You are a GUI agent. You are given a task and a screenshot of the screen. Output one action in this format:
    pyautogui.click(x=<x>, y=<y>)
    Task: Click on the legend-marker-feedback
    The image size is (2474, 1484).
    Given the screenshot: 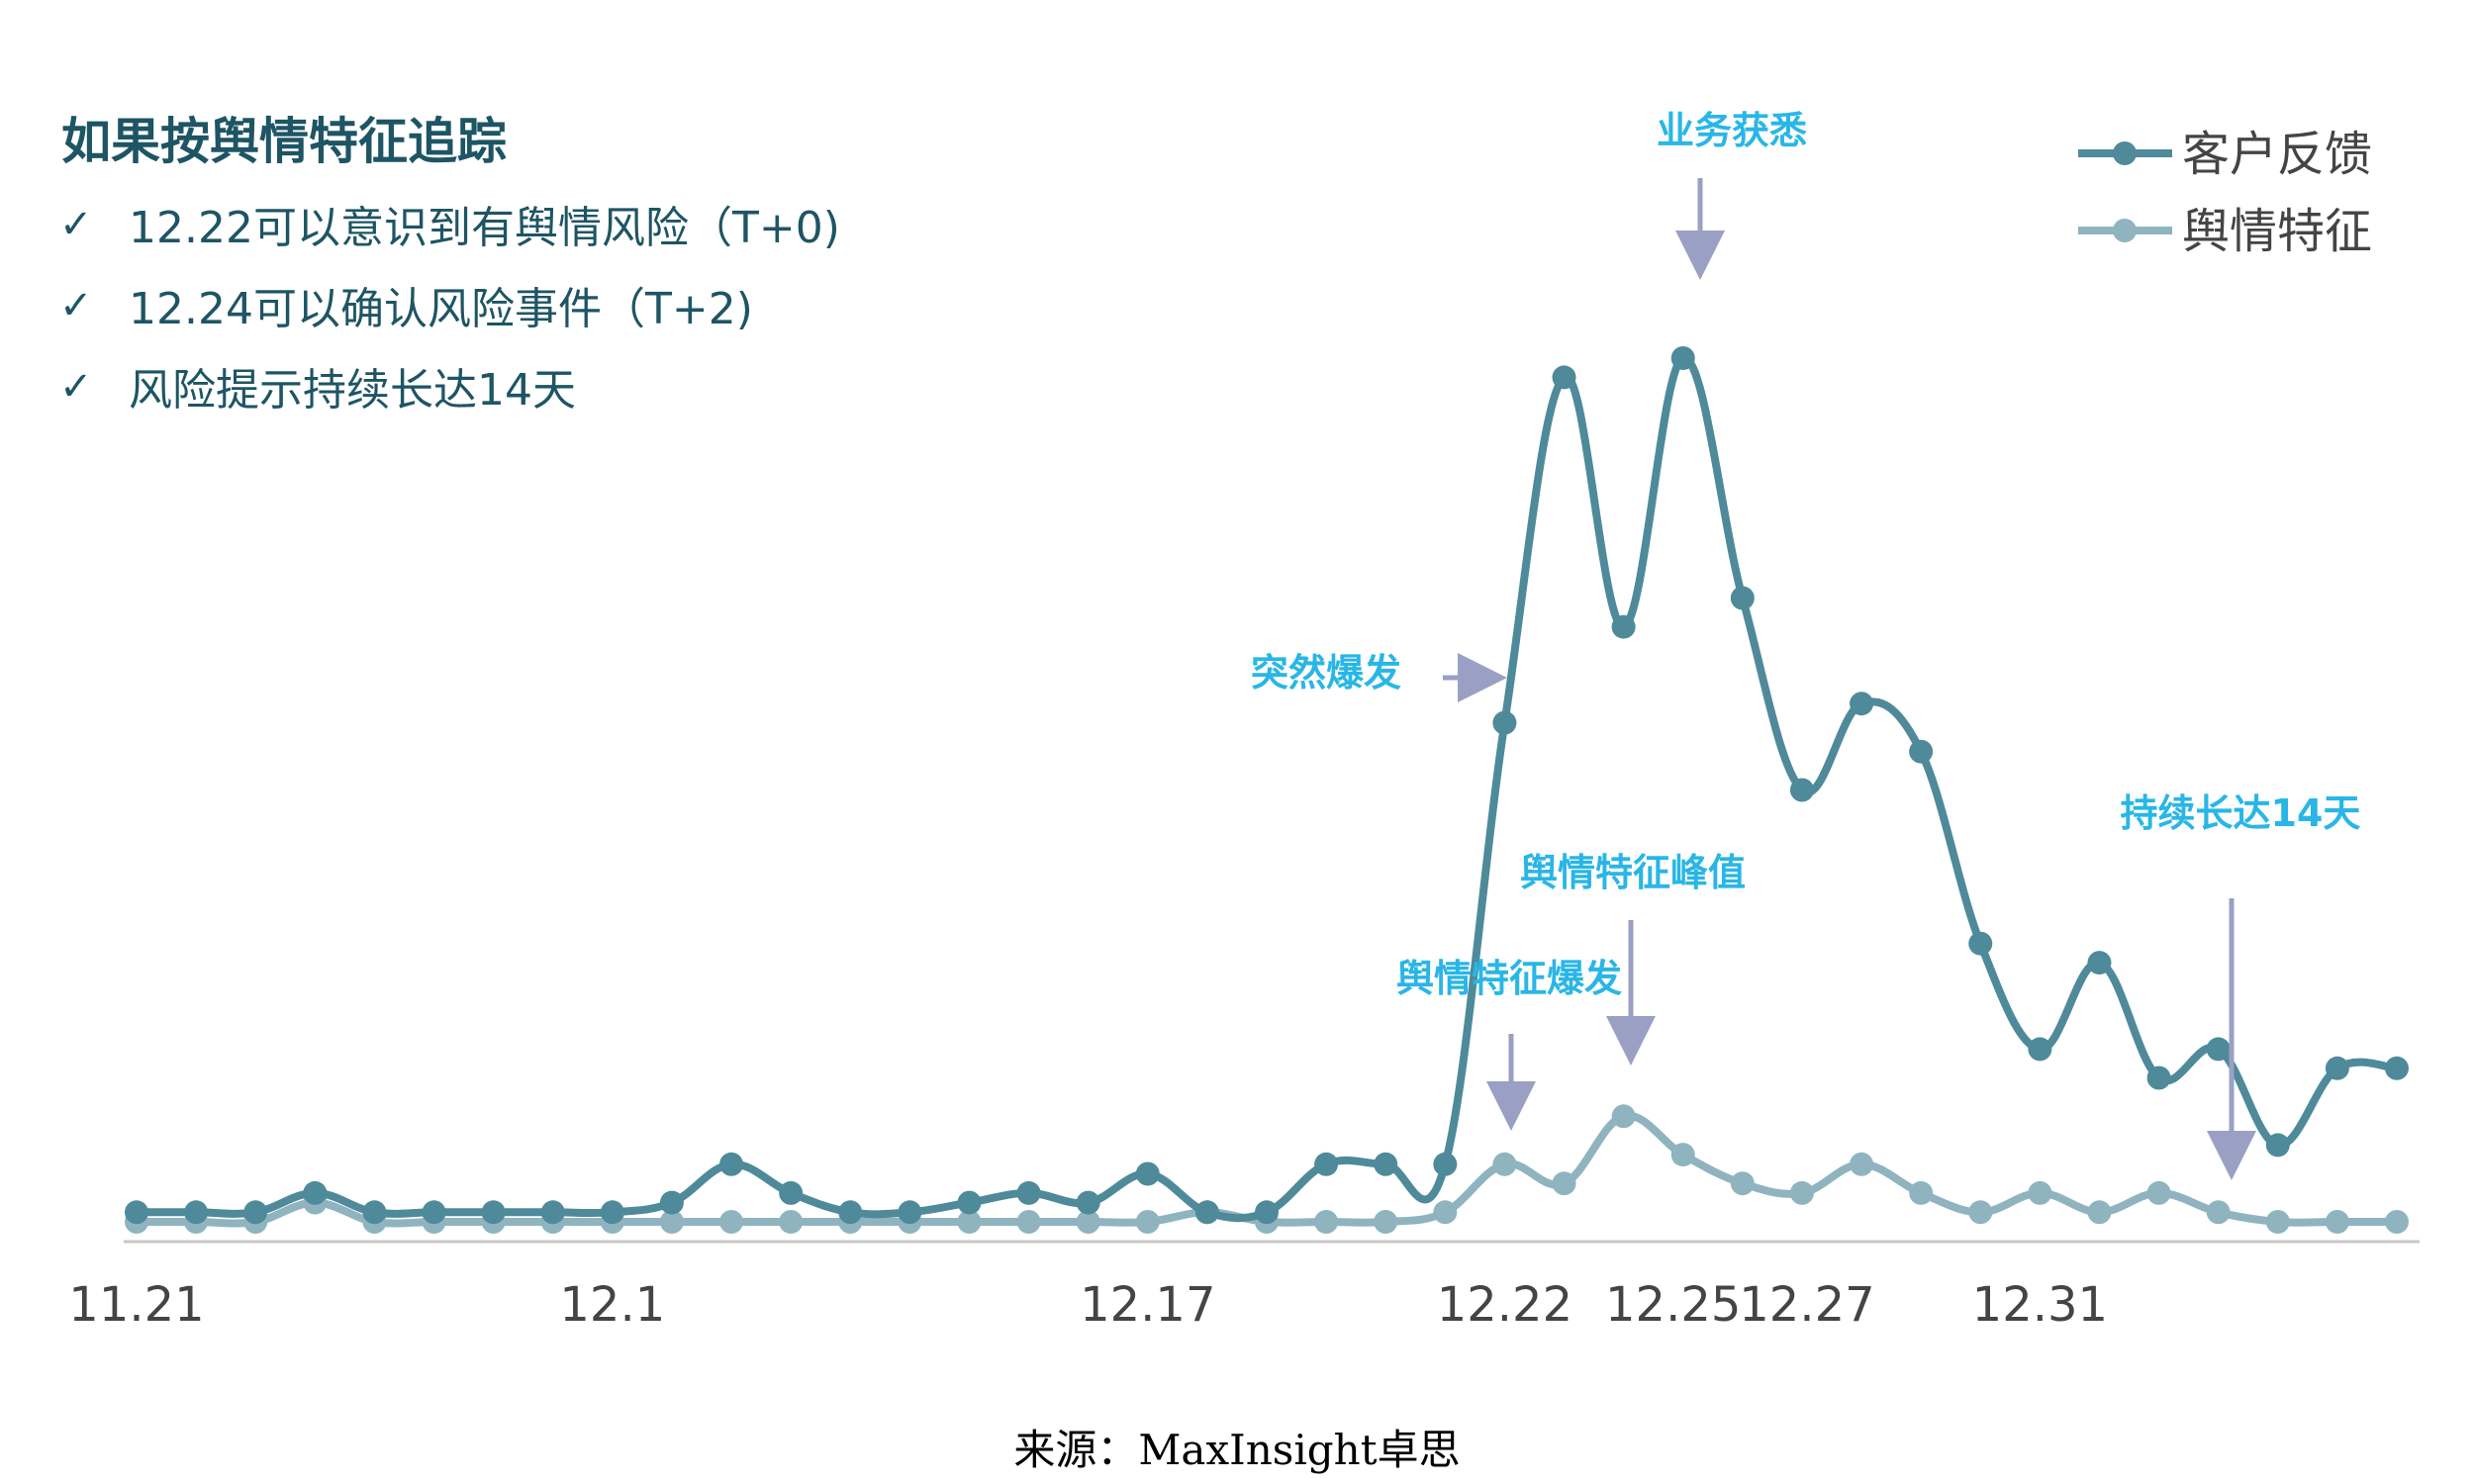 What is the action you would take?
    pyautogui.click(x=2125, y=153)
    